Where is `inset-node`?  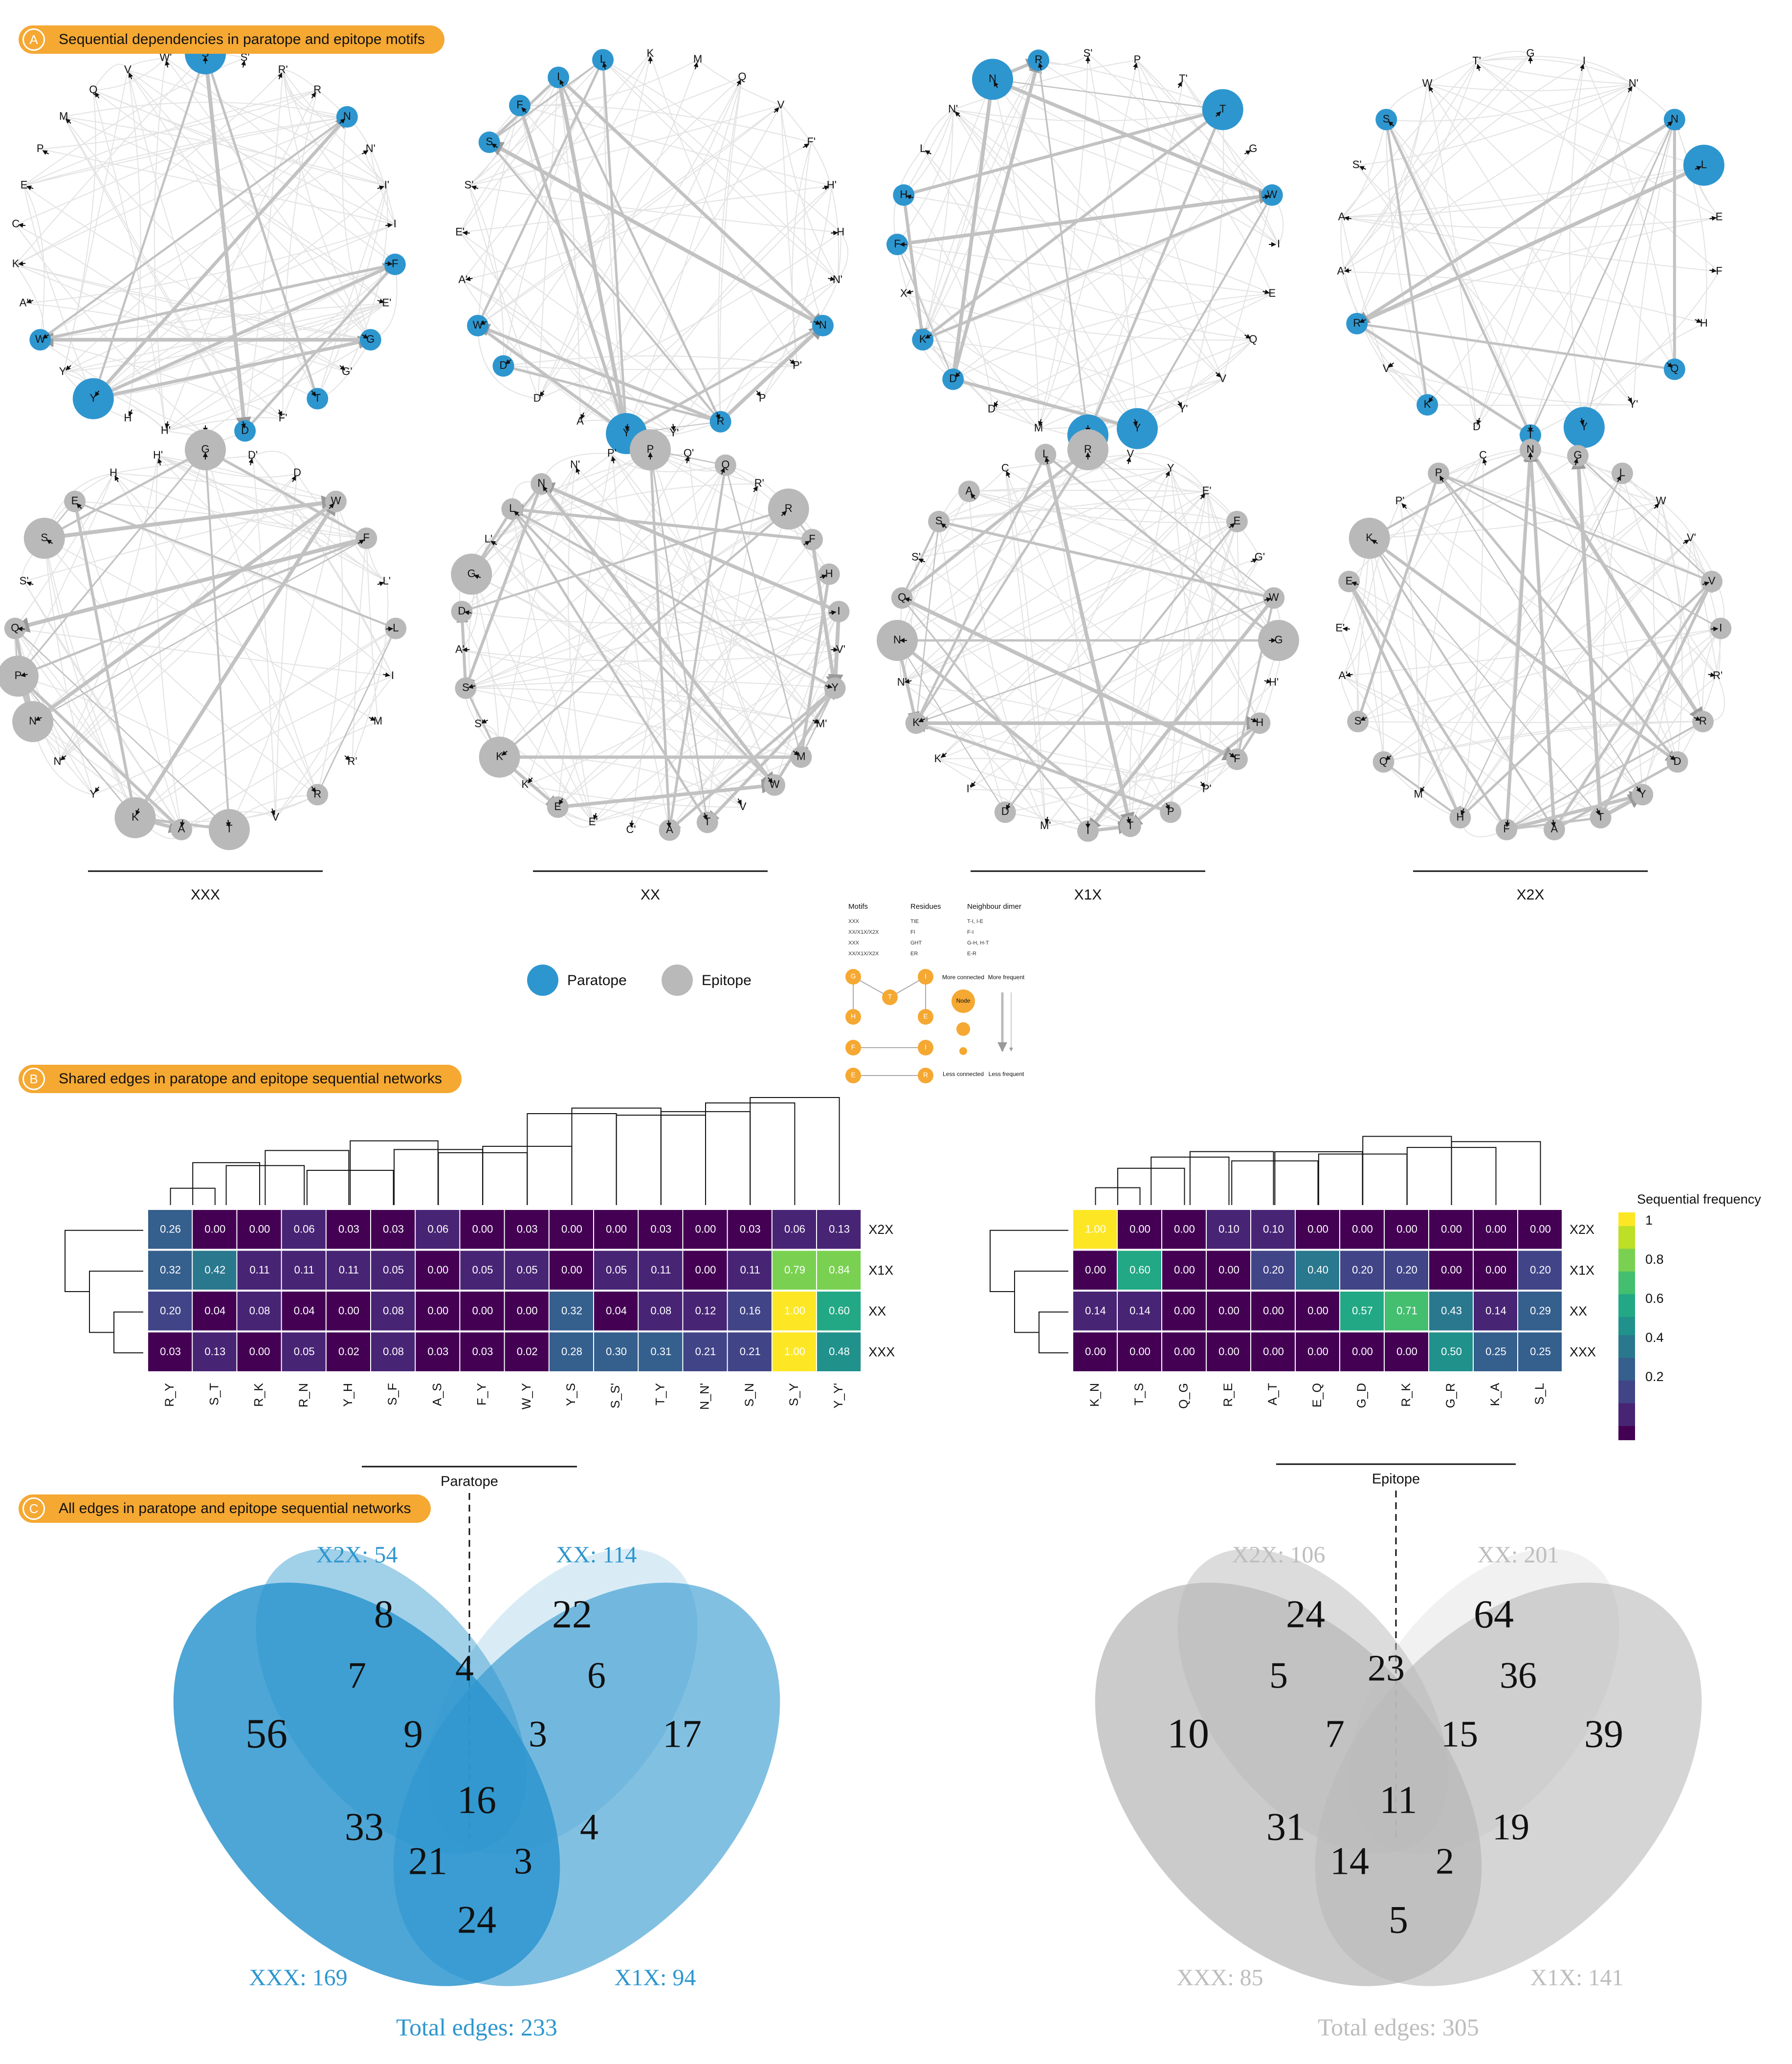 inset-node is located at coordinates (890, 997).